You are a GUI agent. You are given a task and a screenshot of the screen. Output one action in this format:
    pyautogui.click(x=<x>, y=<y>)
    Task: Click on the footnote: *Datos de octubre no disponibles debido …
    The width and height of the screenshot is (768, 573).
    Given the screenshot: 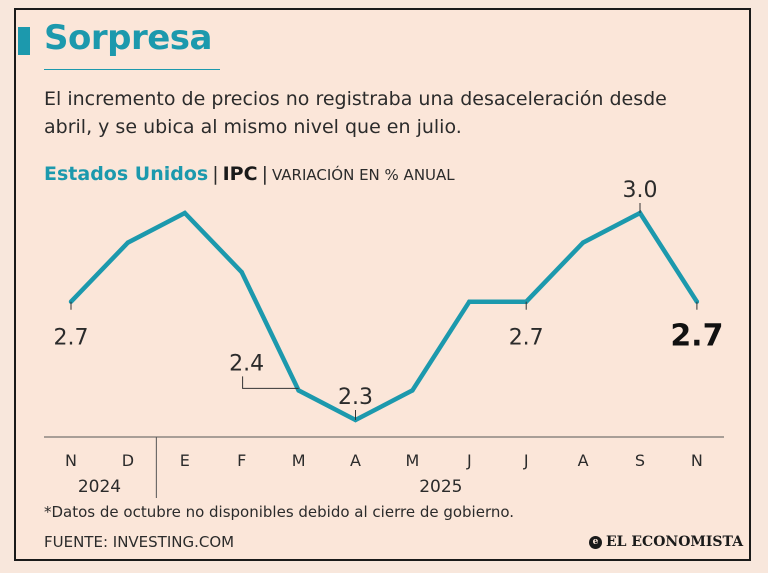 What is the action you would take?
    pyautogui.click(x=279, y=512)
    